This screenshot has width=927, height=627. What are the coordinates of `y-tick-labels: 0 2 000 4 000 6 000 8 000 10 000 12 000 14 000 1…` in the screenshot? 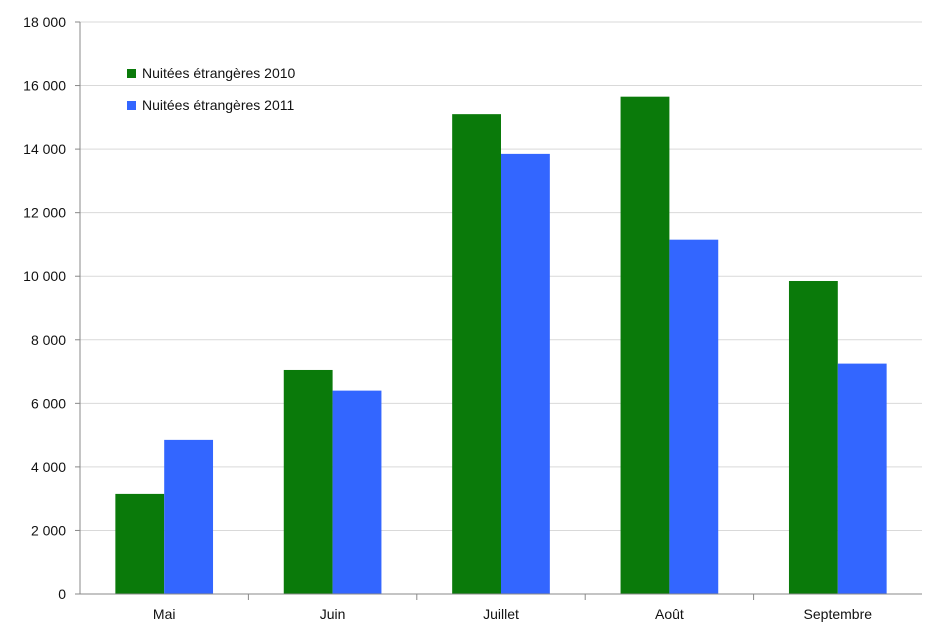 It's located at (44, 308).